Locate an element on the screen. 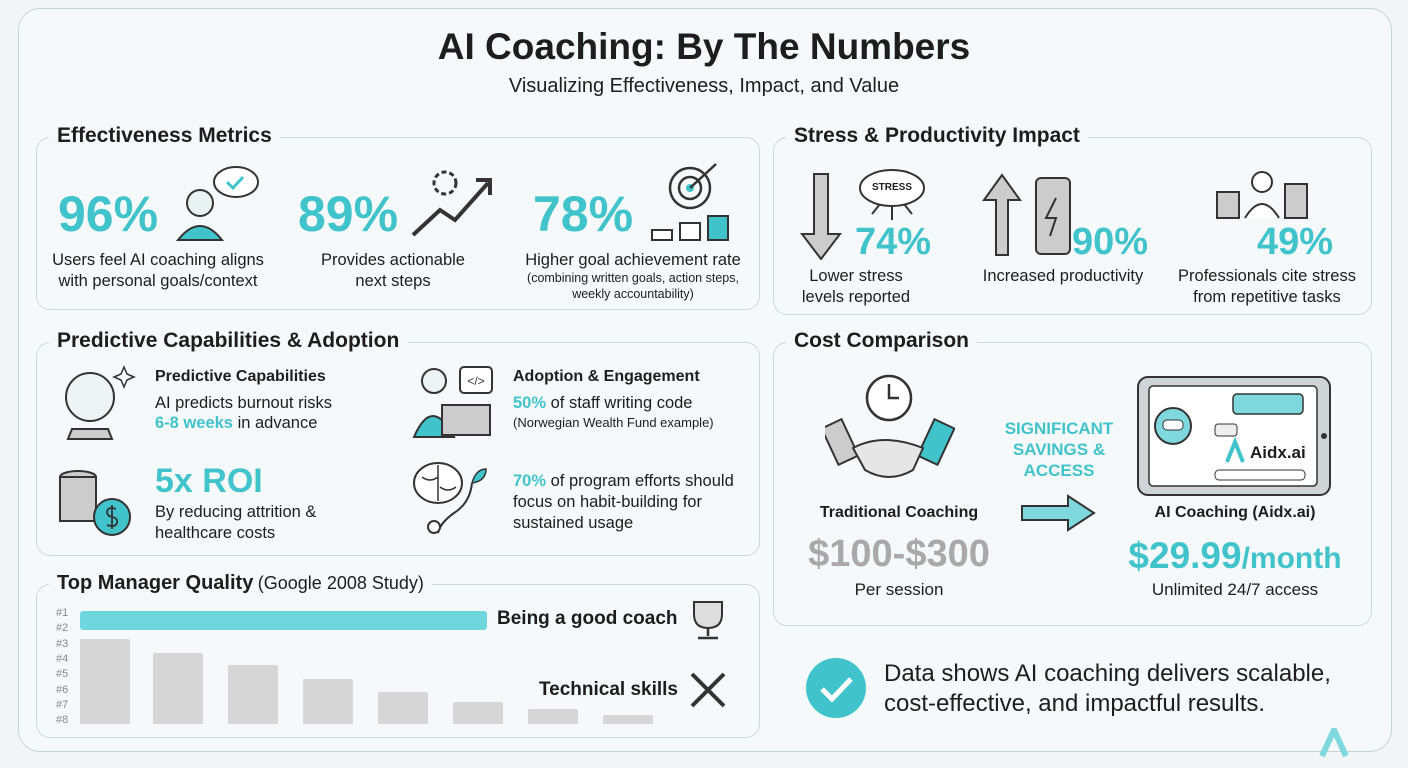 The width and height of the screenshot is (1408, 768). section-title: Top Manager Quality (Google 2008 Study) is located at coordinates (240, 584).